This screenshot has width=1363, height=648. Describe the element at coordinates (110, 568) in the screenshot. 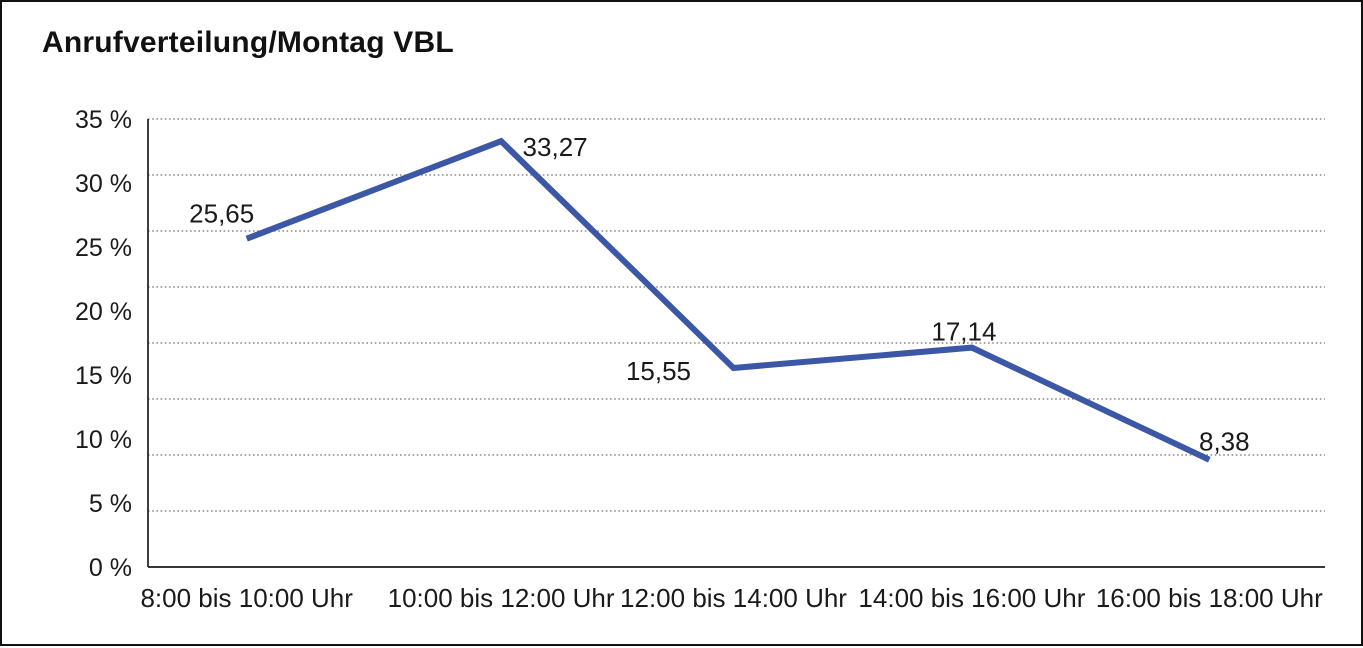

I see `y-tick-label: 0 %` at that location.